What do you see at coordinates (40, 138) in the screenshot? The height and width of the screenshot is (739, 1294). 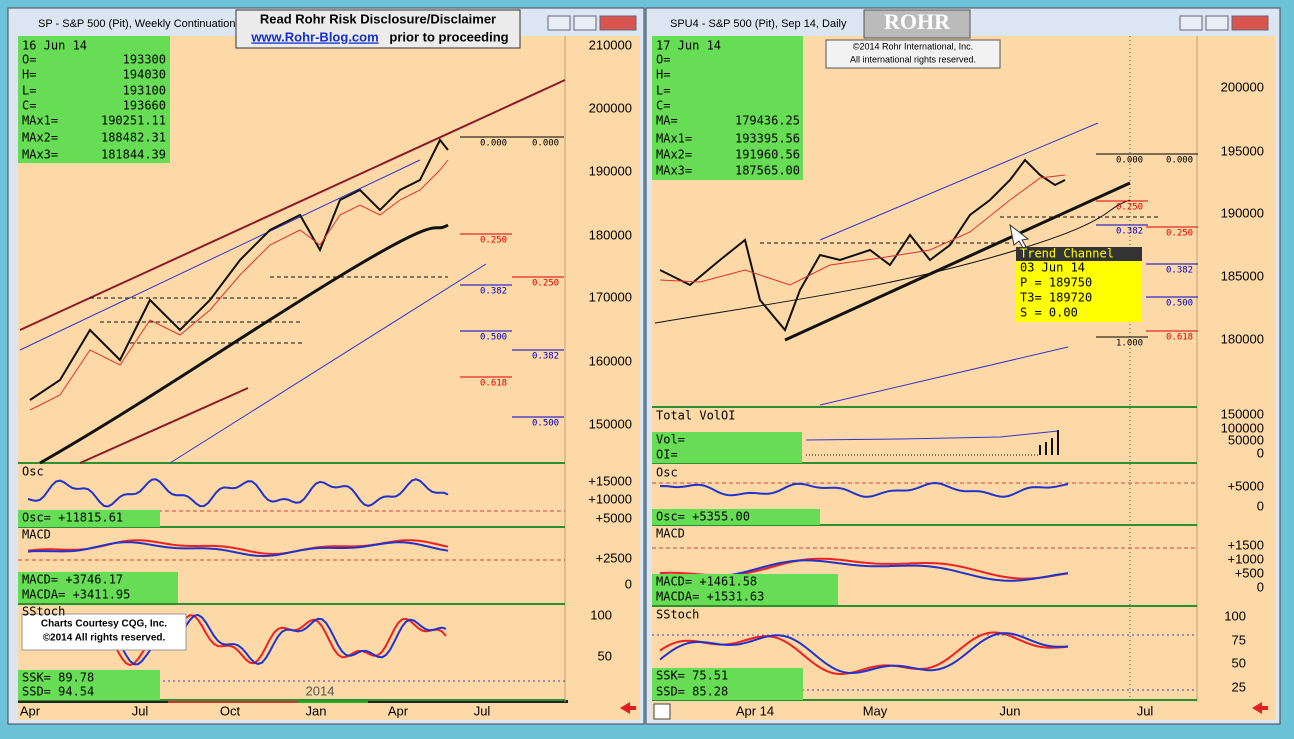 I see `info-label: MAx2=` at bounding box center [40, 138].